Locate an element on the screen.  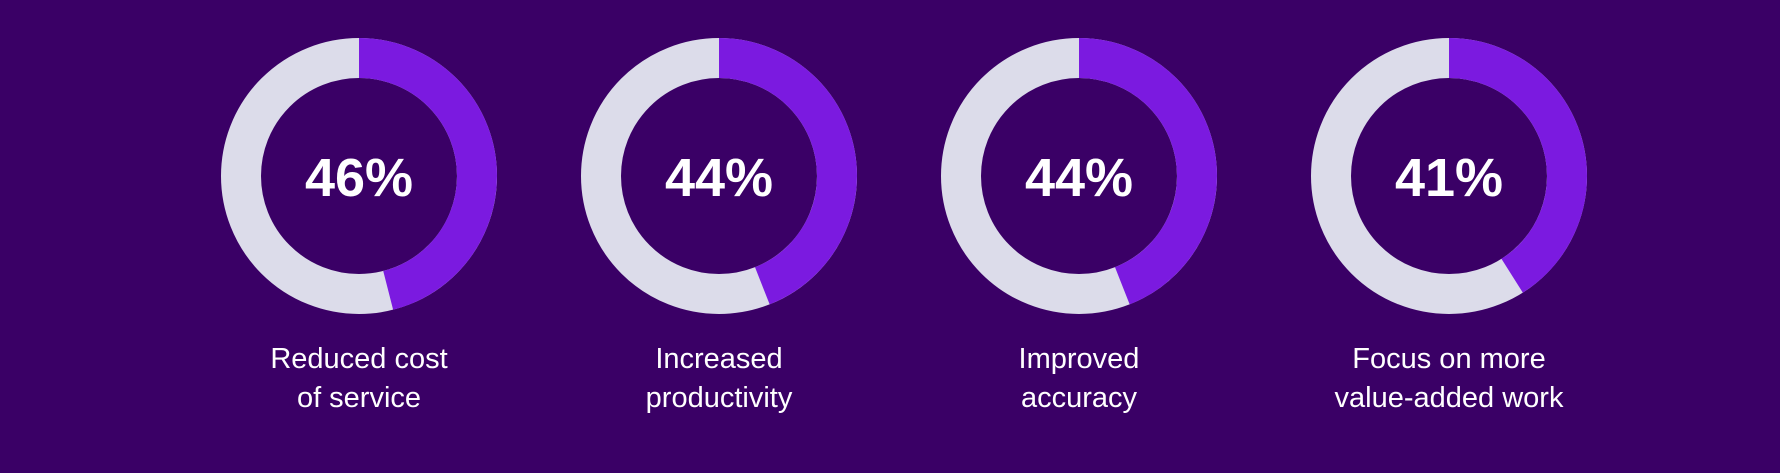
donut-value-label-4: 41% is located at coordinates (1449, 178).